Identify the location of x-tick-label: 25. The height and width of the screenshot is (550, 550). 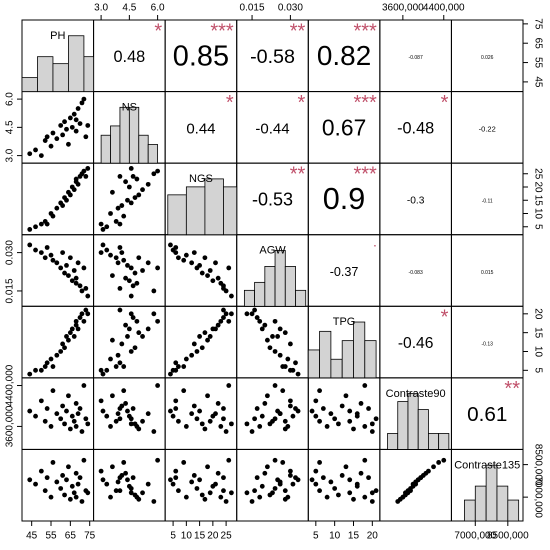
(227, 536).